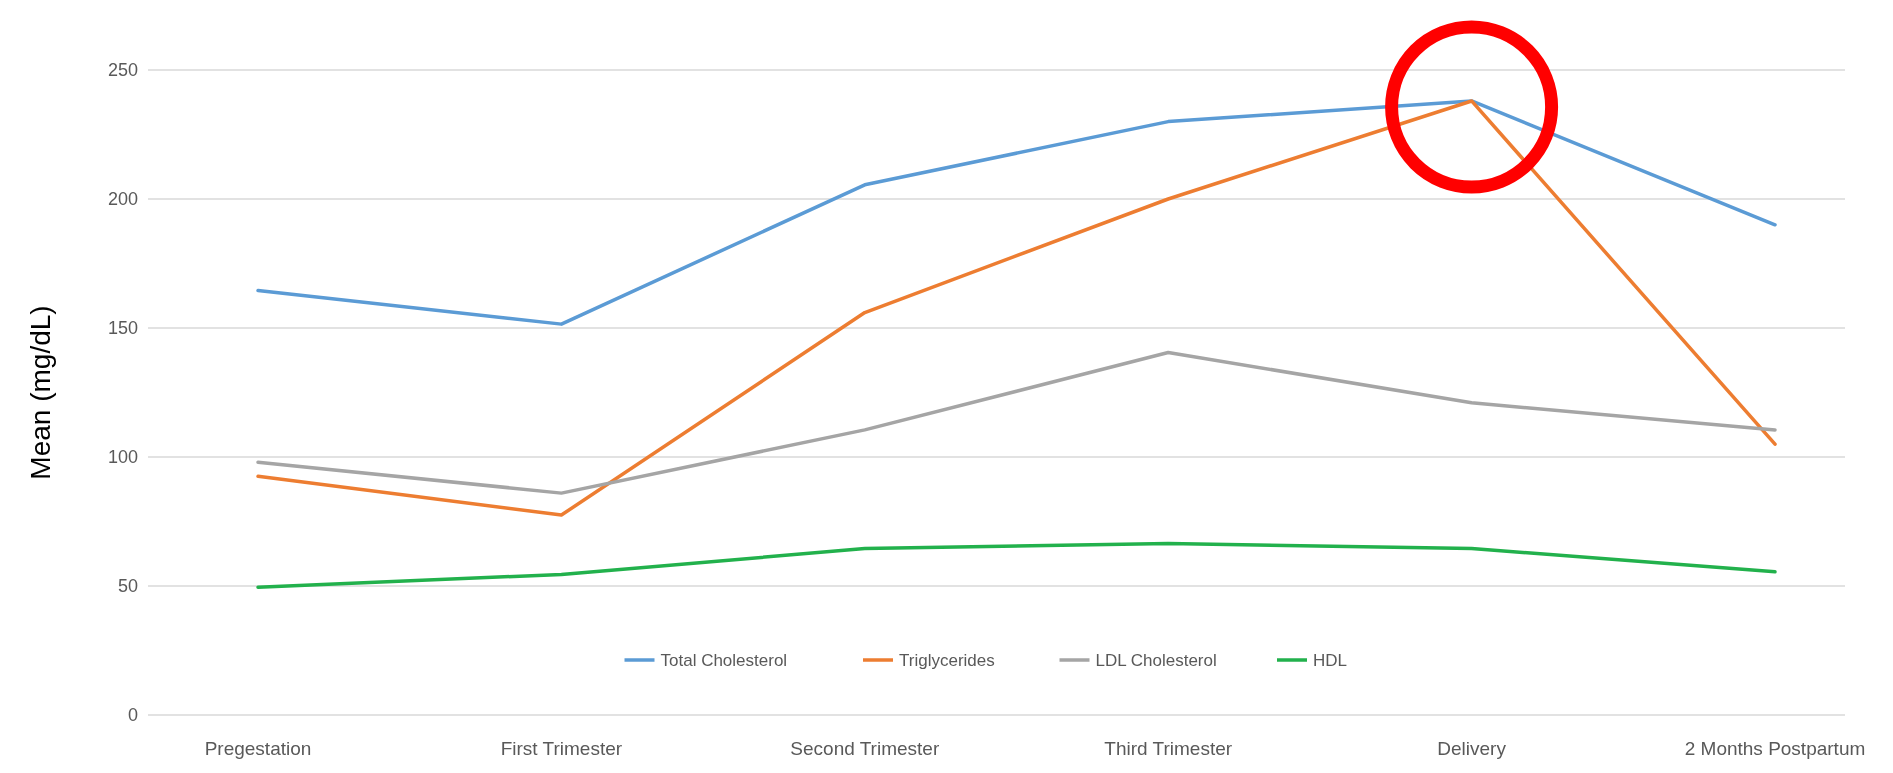 This screenshot has width=1893, height=773. I want to click on x-tick-label: Second Trimester, so click(865, 748).